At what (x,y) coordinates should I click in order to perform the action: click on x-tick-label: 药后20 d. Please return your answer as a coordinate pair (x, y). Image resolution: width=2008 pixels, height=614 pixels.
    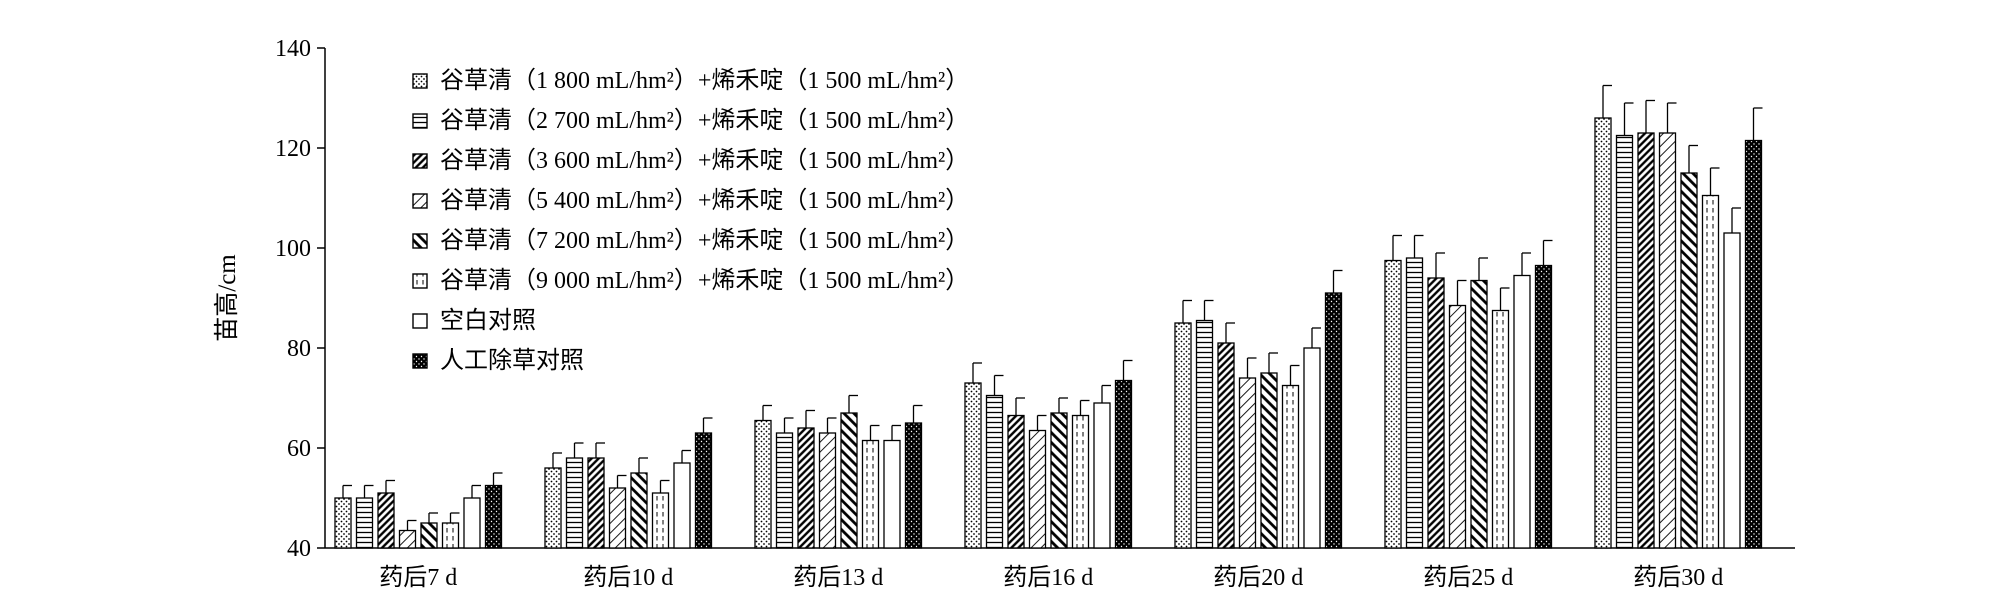
    Looking at the image, I should click on (1258, 577).